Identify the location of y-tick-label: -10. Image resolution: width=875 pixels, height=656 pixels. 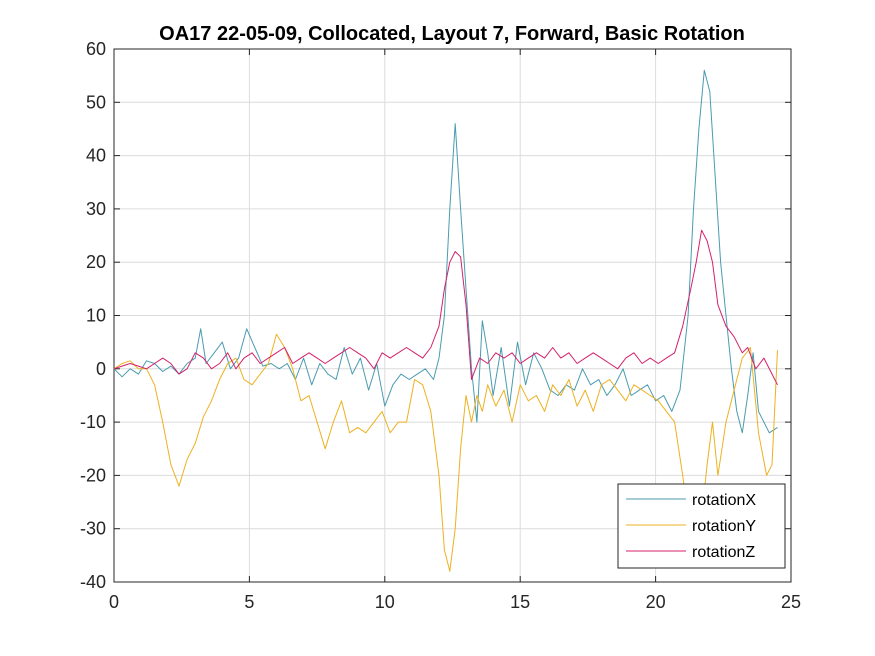
(93, 422).